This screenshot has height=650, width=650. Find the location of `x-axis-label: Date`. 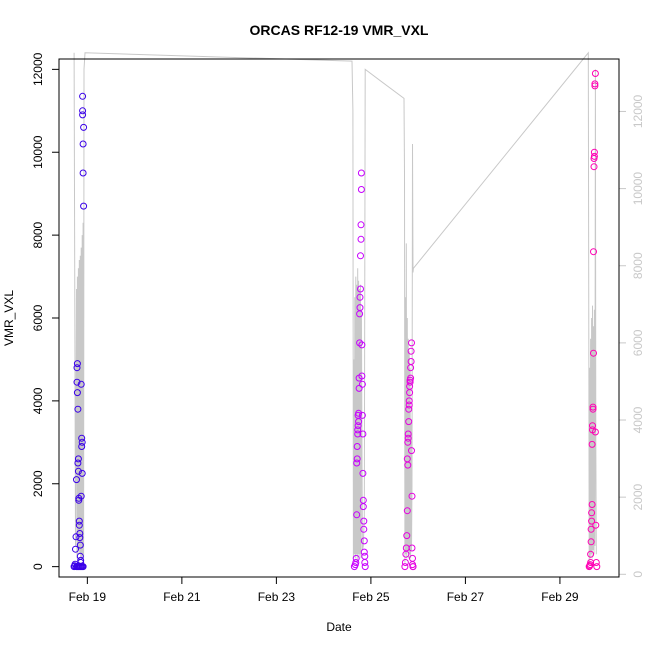

x-axis-label: Date is located at coordinates (339, 627).